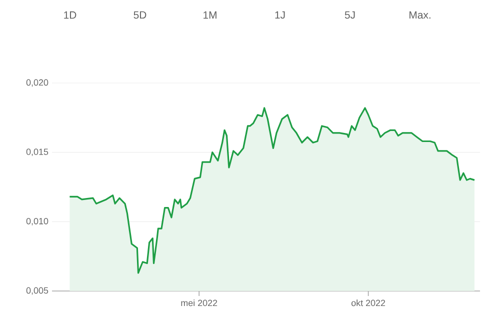 This screenshot has width=485, height=328. What do you see at coordinates (37, 83) in the screenshot?
I see `y-tick-label: 0,020` at bounding box center [37, 83].